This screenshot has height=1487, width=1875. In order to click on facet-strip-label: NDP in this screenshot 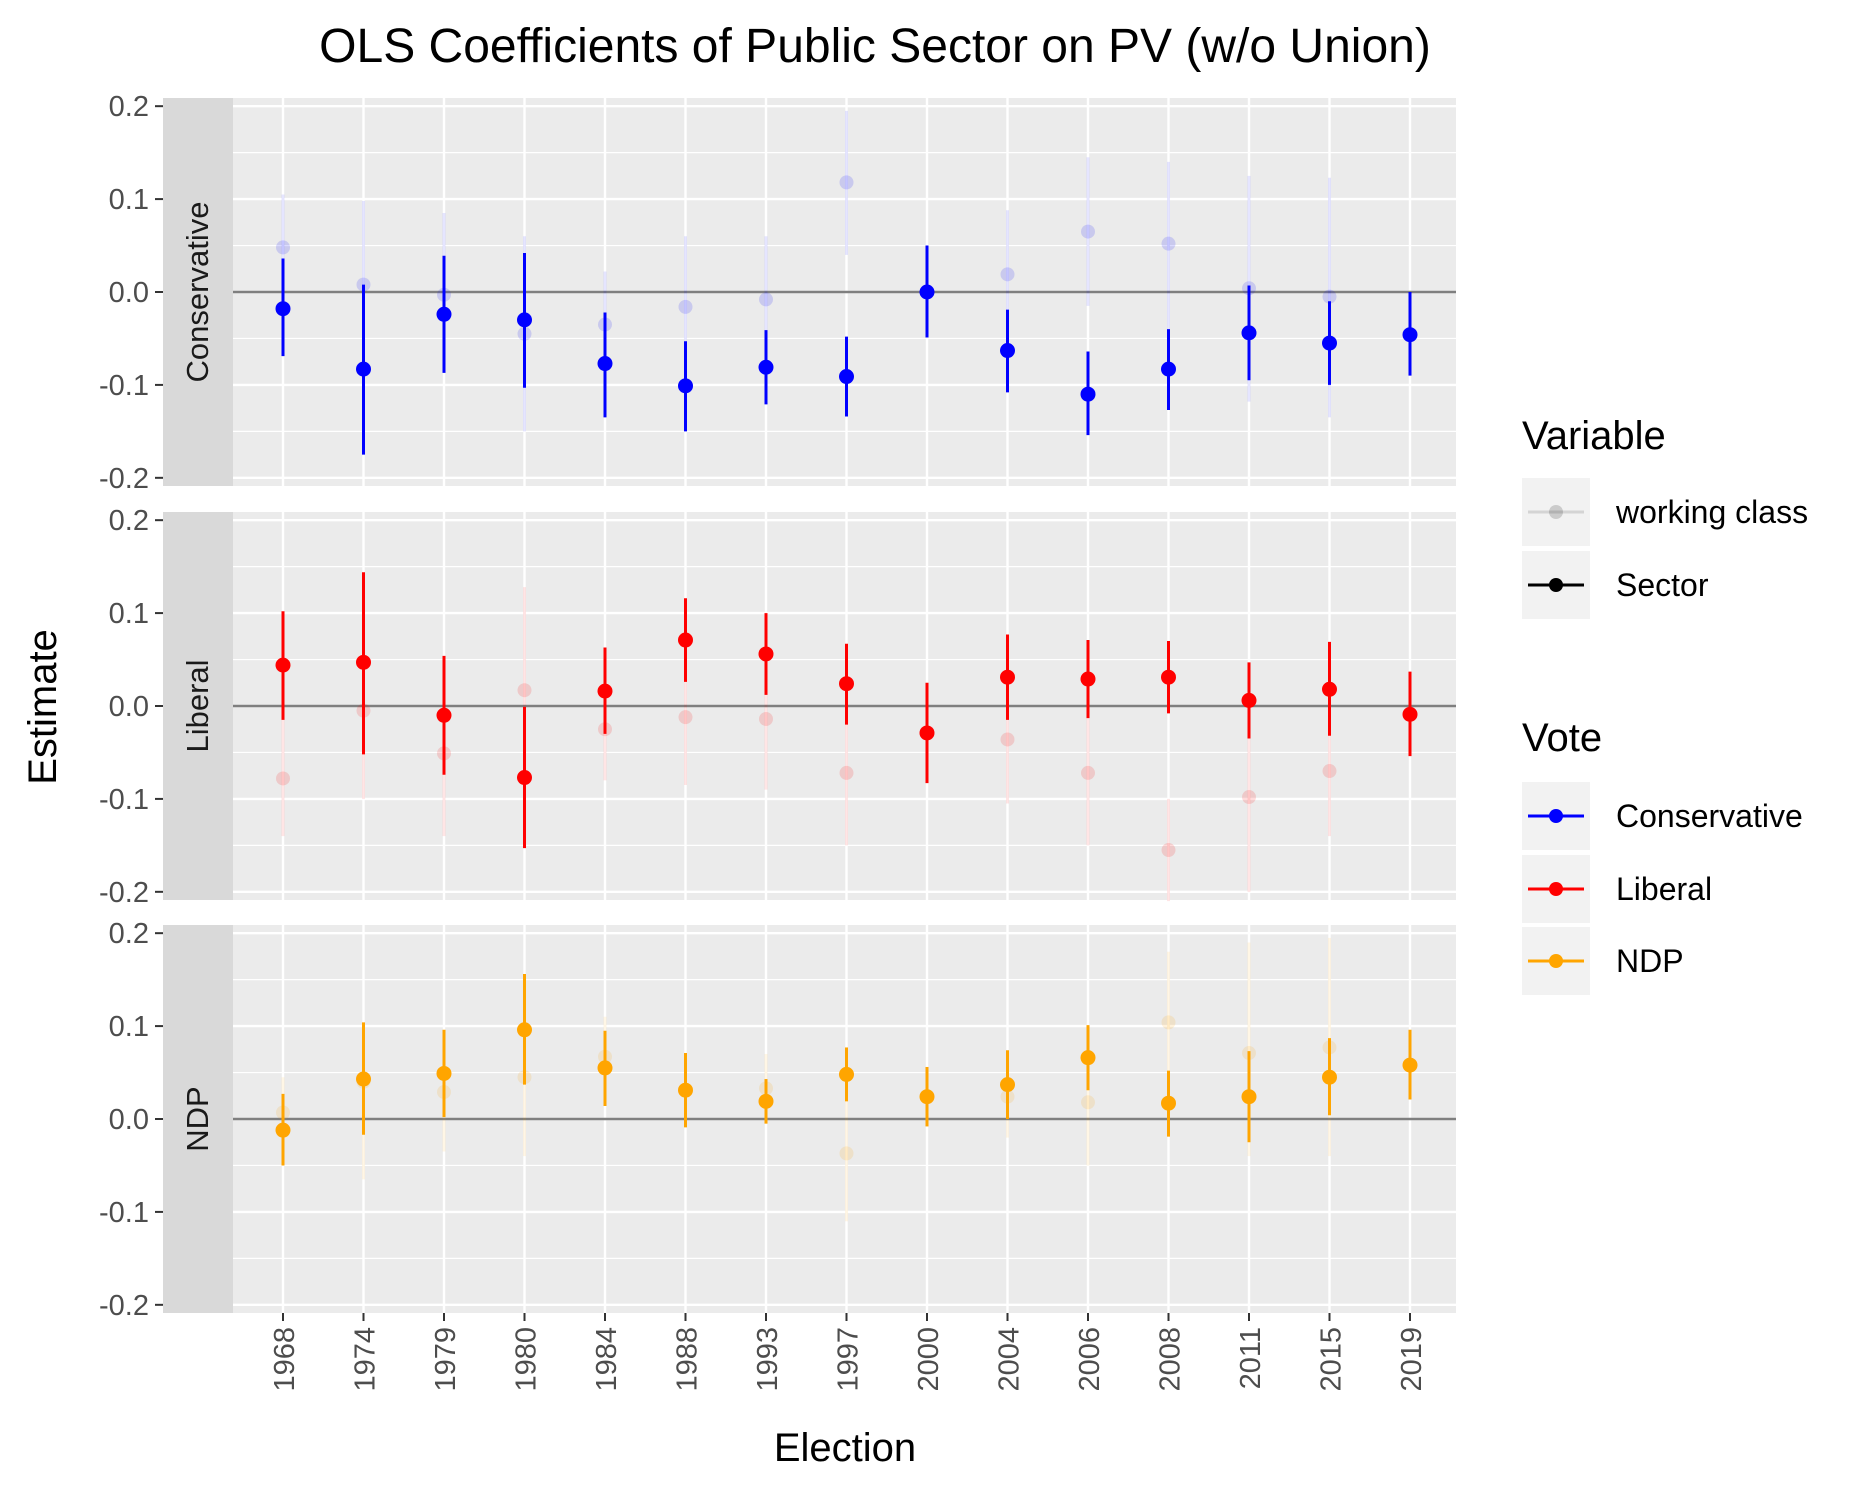, I will do `click(197, 1118)`.